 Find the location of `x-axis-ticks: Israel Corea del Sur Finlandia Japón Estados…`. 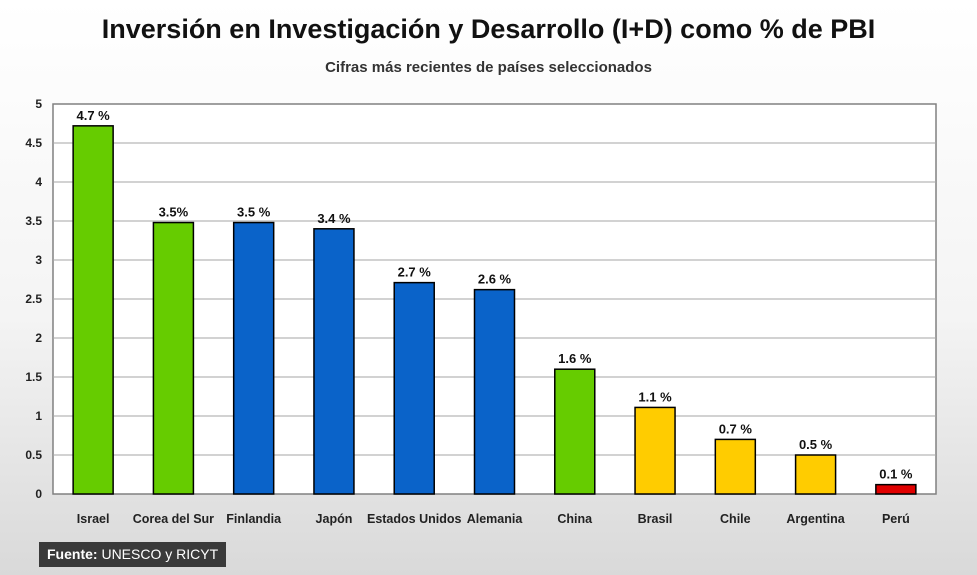

x-axis-ticks: Israel Corea del Sur Finlandia Japón Estados… is located at coordinates (493, 519).